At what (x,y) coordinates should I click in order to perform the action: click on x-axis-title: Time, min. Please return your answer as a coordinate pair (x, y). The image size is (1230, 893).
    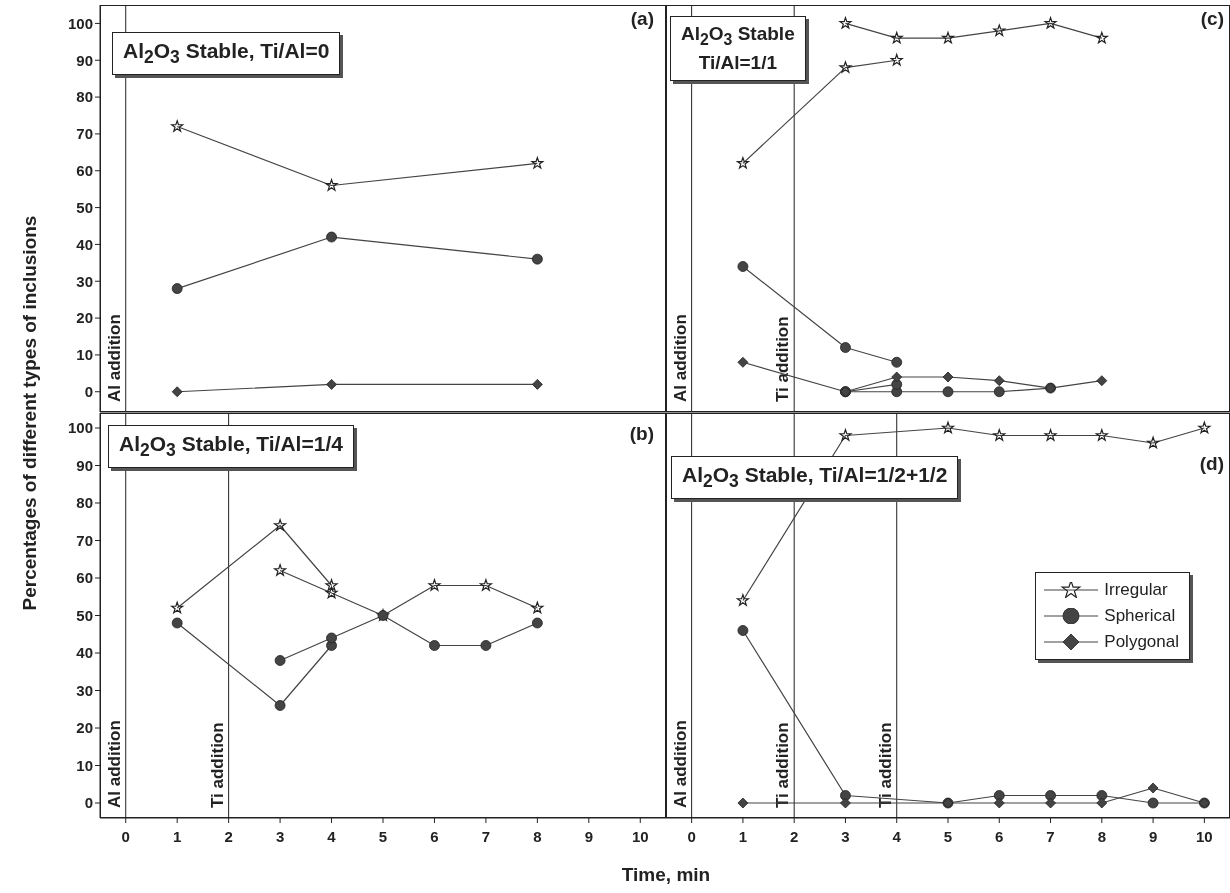
    Looking at the image, I should click on (666, 875).